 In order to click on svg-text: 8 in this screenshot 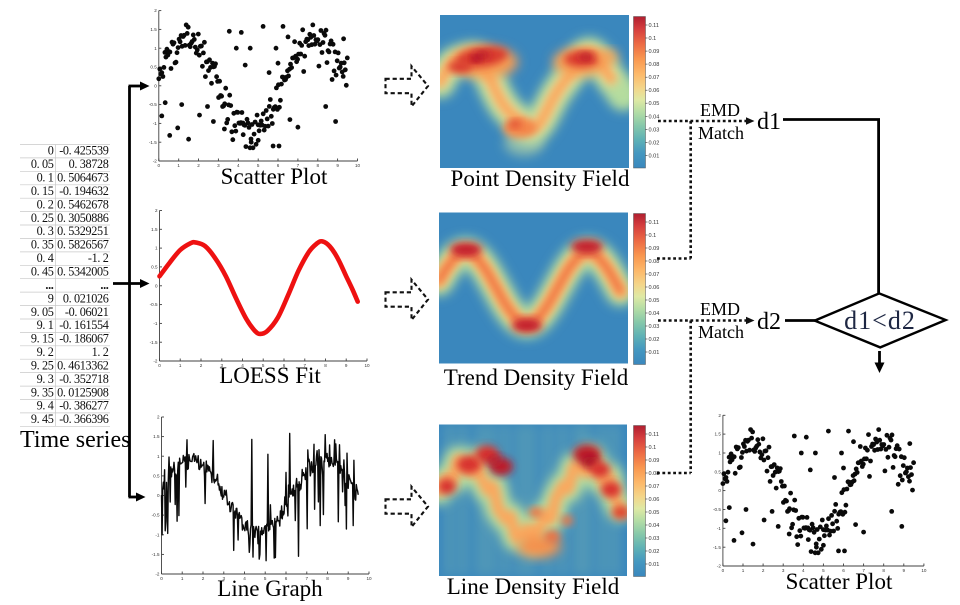, I will do `click(327, 578)`.